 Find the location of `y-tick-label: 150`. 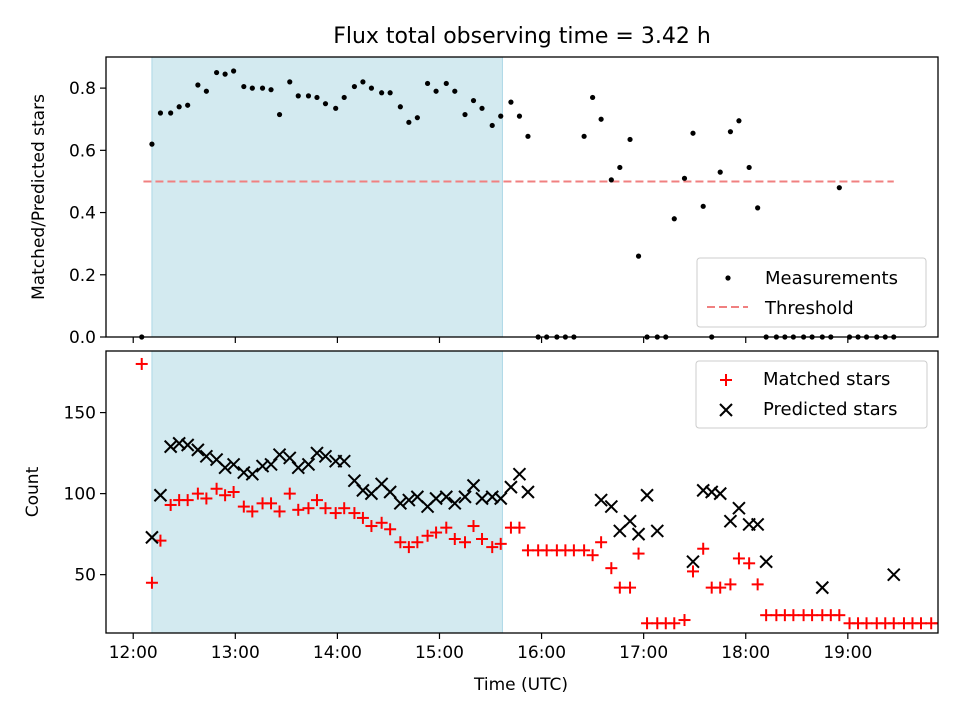

y-tick-label: 150 is located at coordinates (80, 414).